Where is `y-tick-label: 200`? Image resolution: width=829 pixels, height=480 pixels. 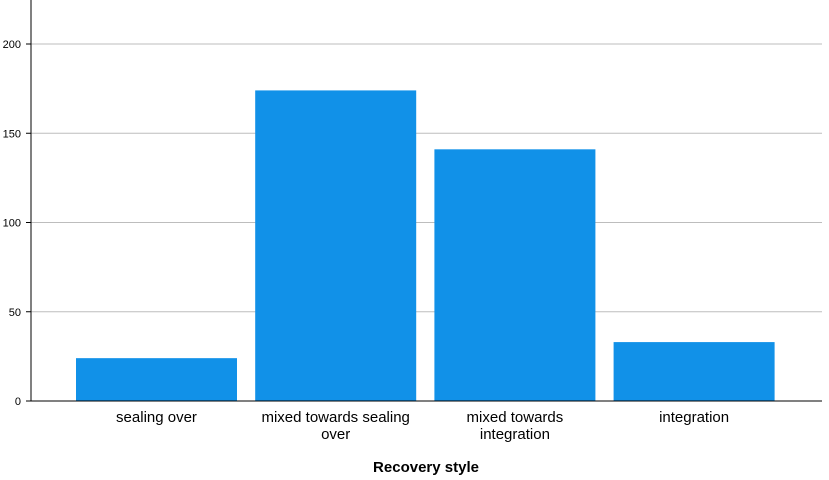
y-tick-label: 200 is located at coordinates (12, 45).